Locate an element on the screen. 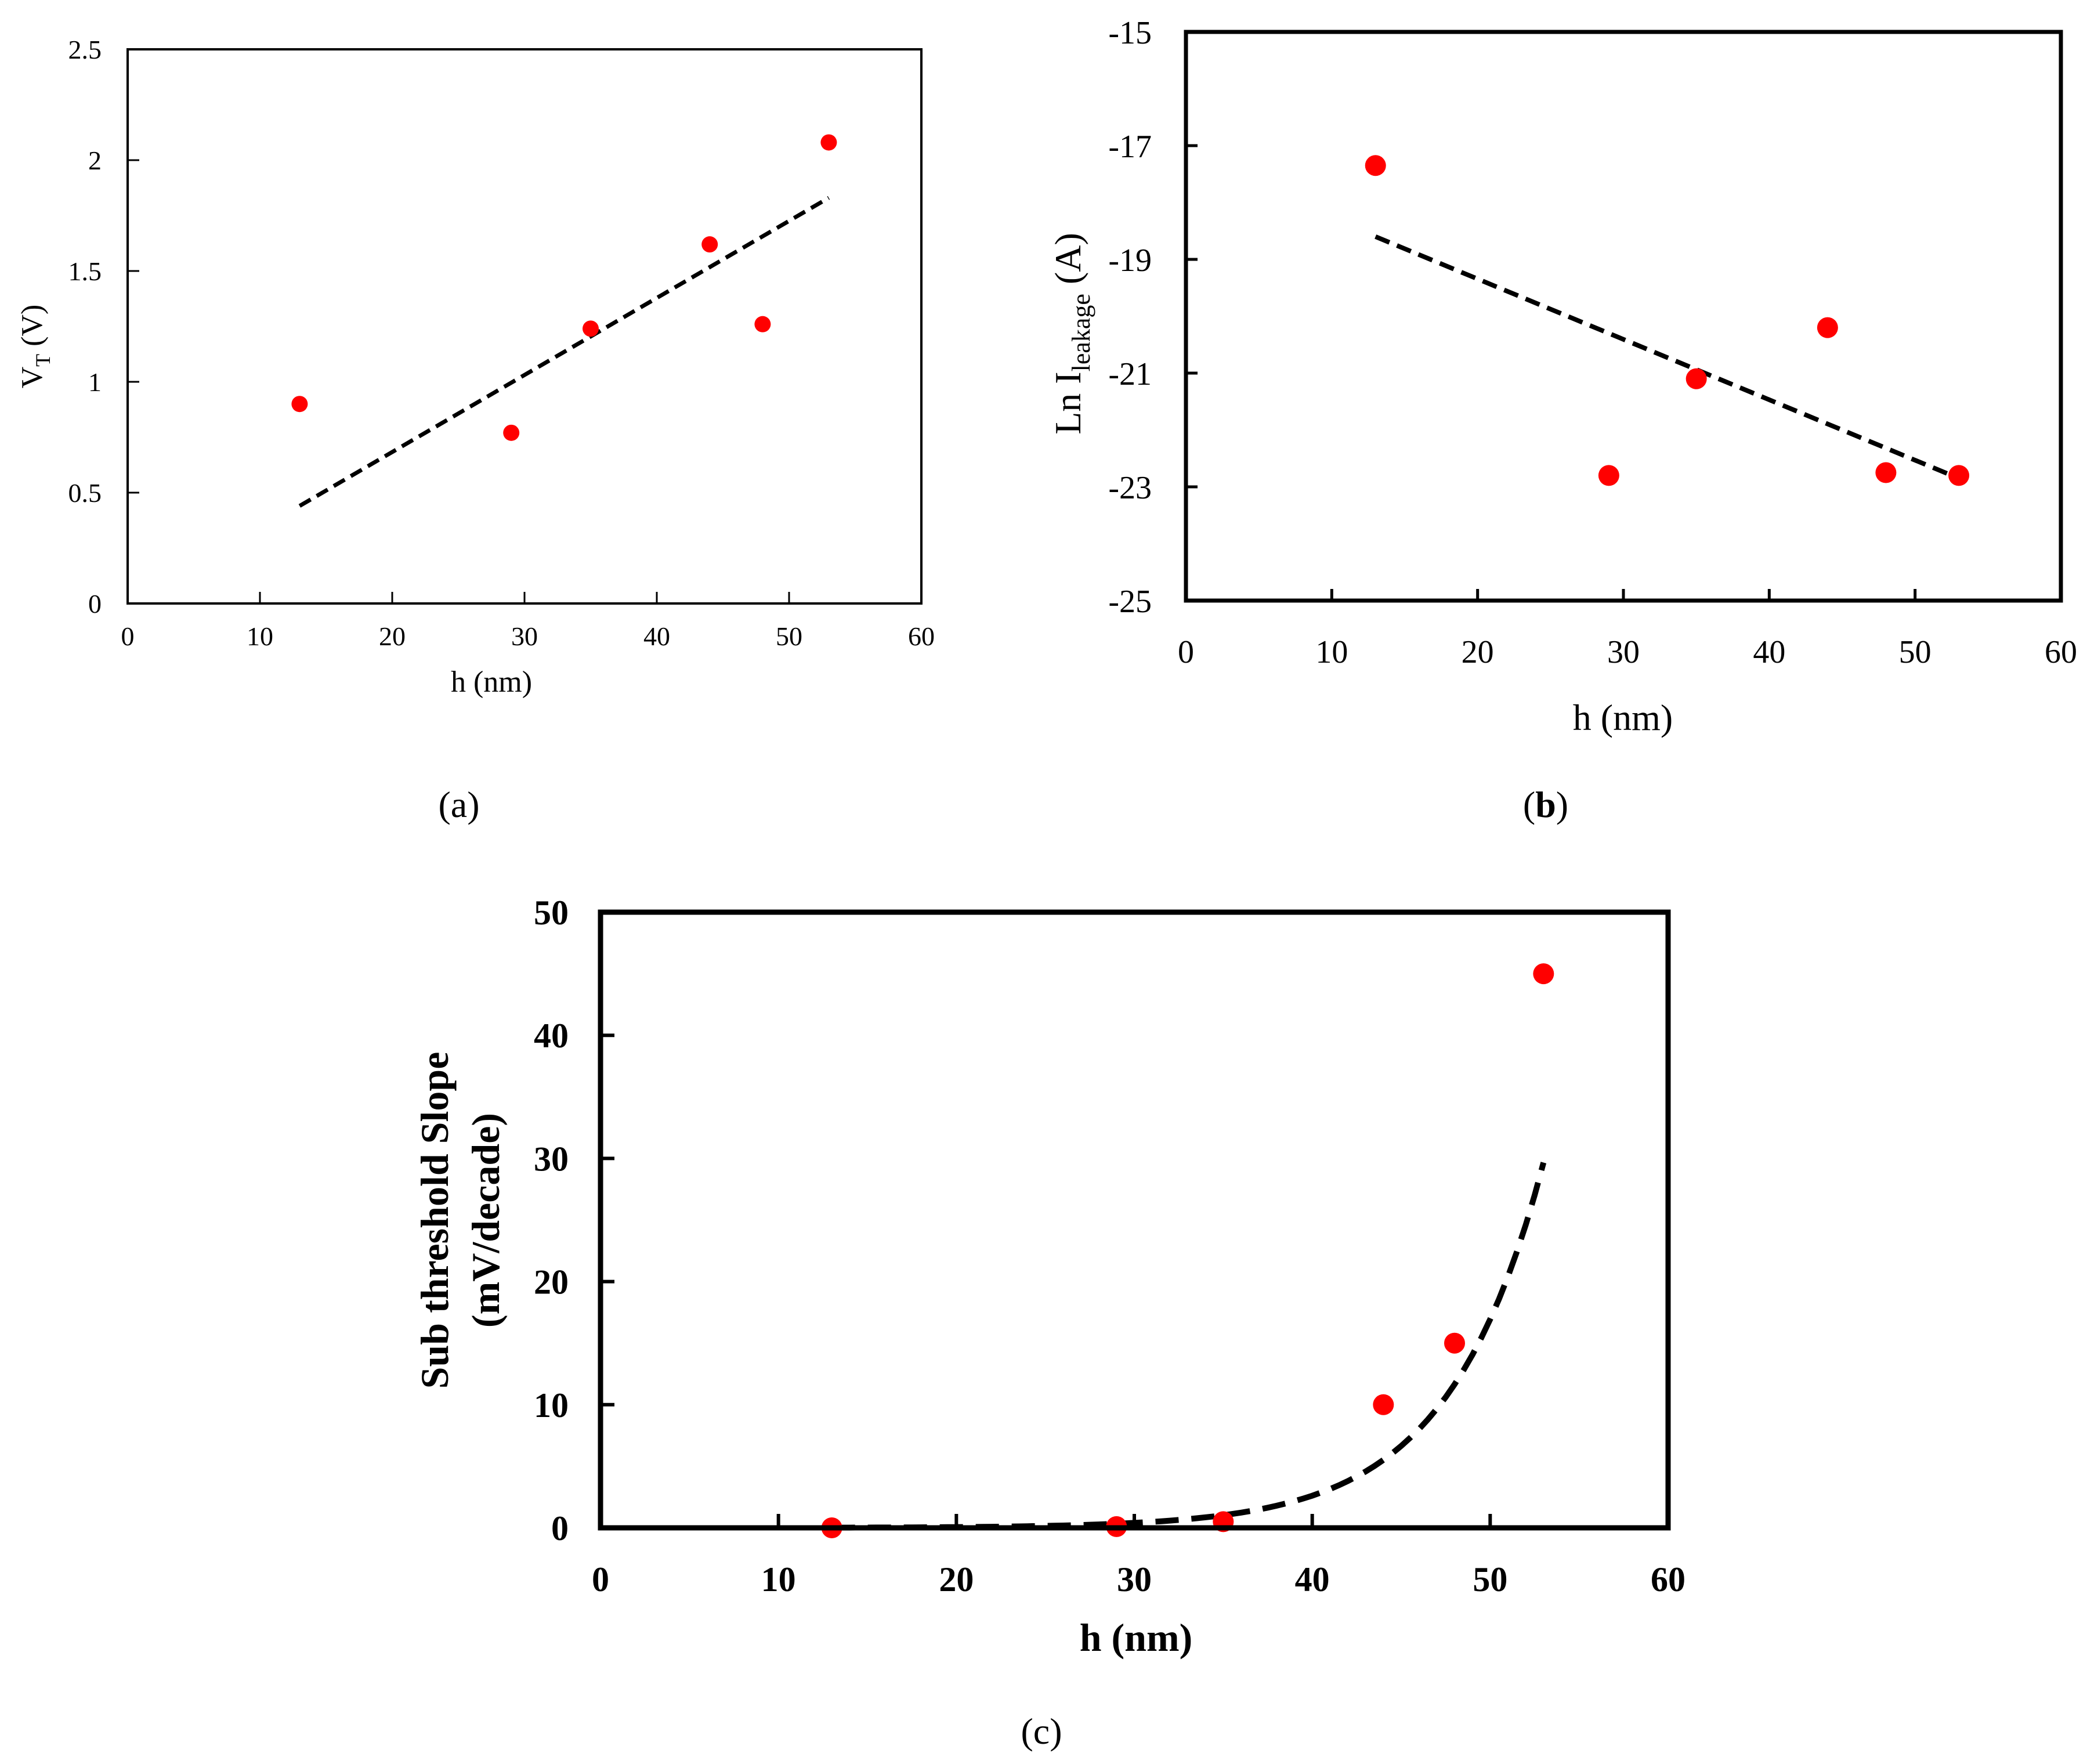  chart-c-points is located at coordinates (1187, 1250).